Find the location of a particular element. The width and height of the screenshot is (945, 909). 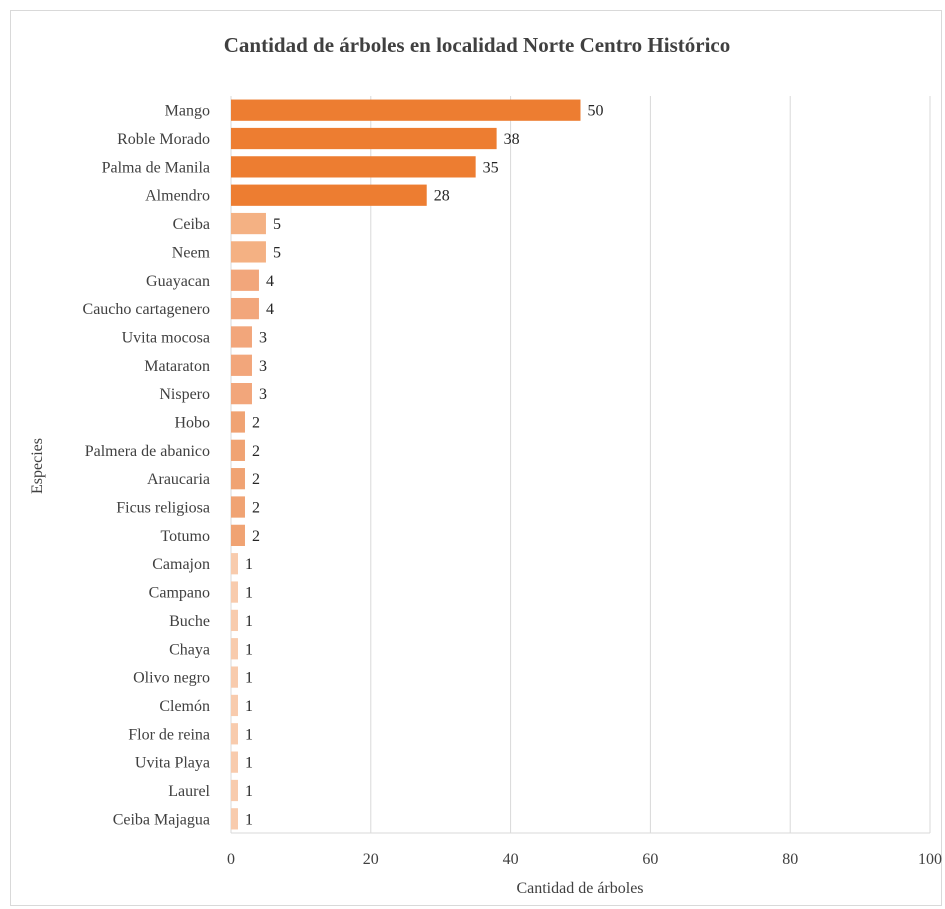

data-label: 50 is located at coordinates (596, 111).